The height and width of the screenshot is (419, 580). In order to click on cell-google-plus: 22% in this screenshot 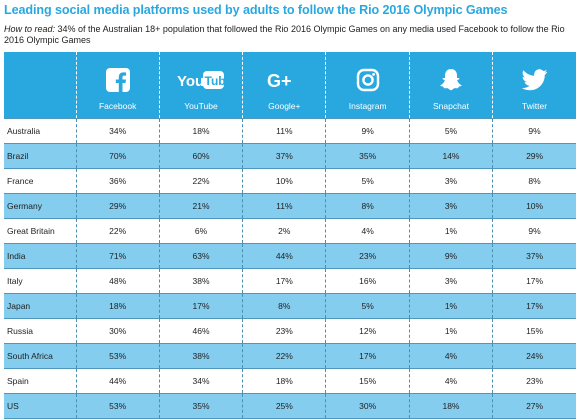, I will do `click(284, 356)`.